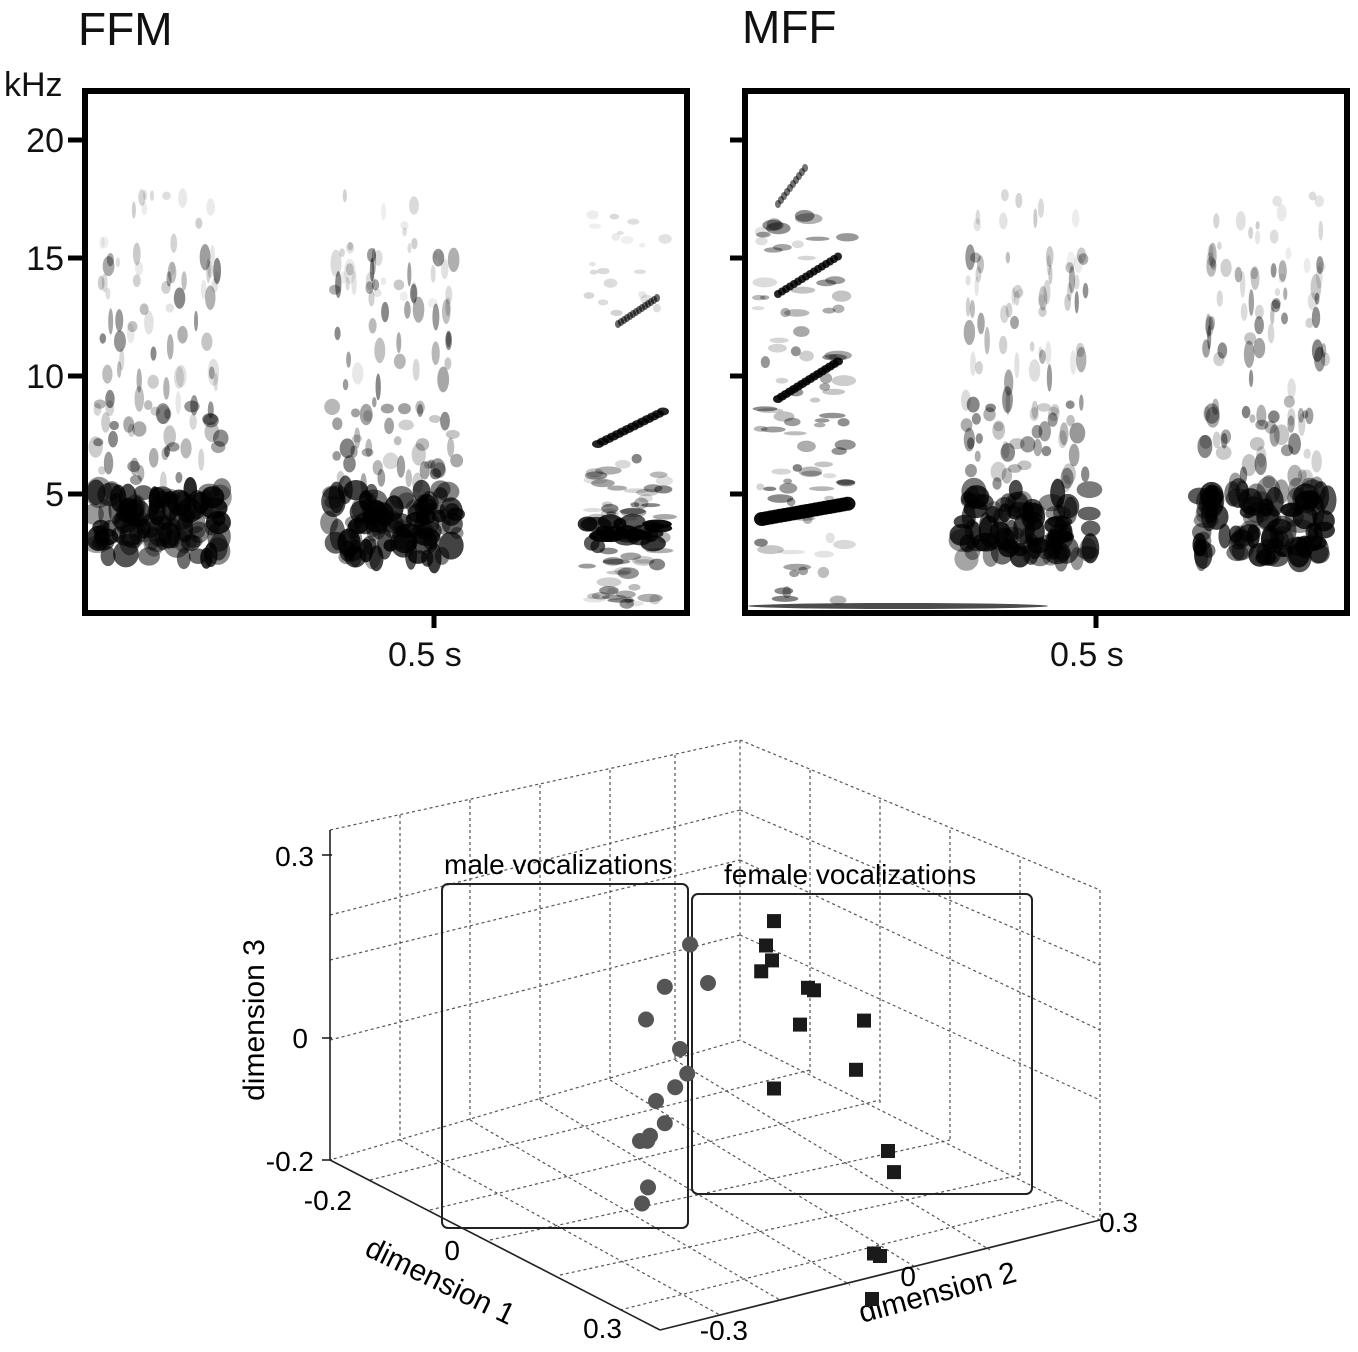  Describe the element at coordinates (45, 377) in the screenshot. I see `y-tick-10: 10` at that location.